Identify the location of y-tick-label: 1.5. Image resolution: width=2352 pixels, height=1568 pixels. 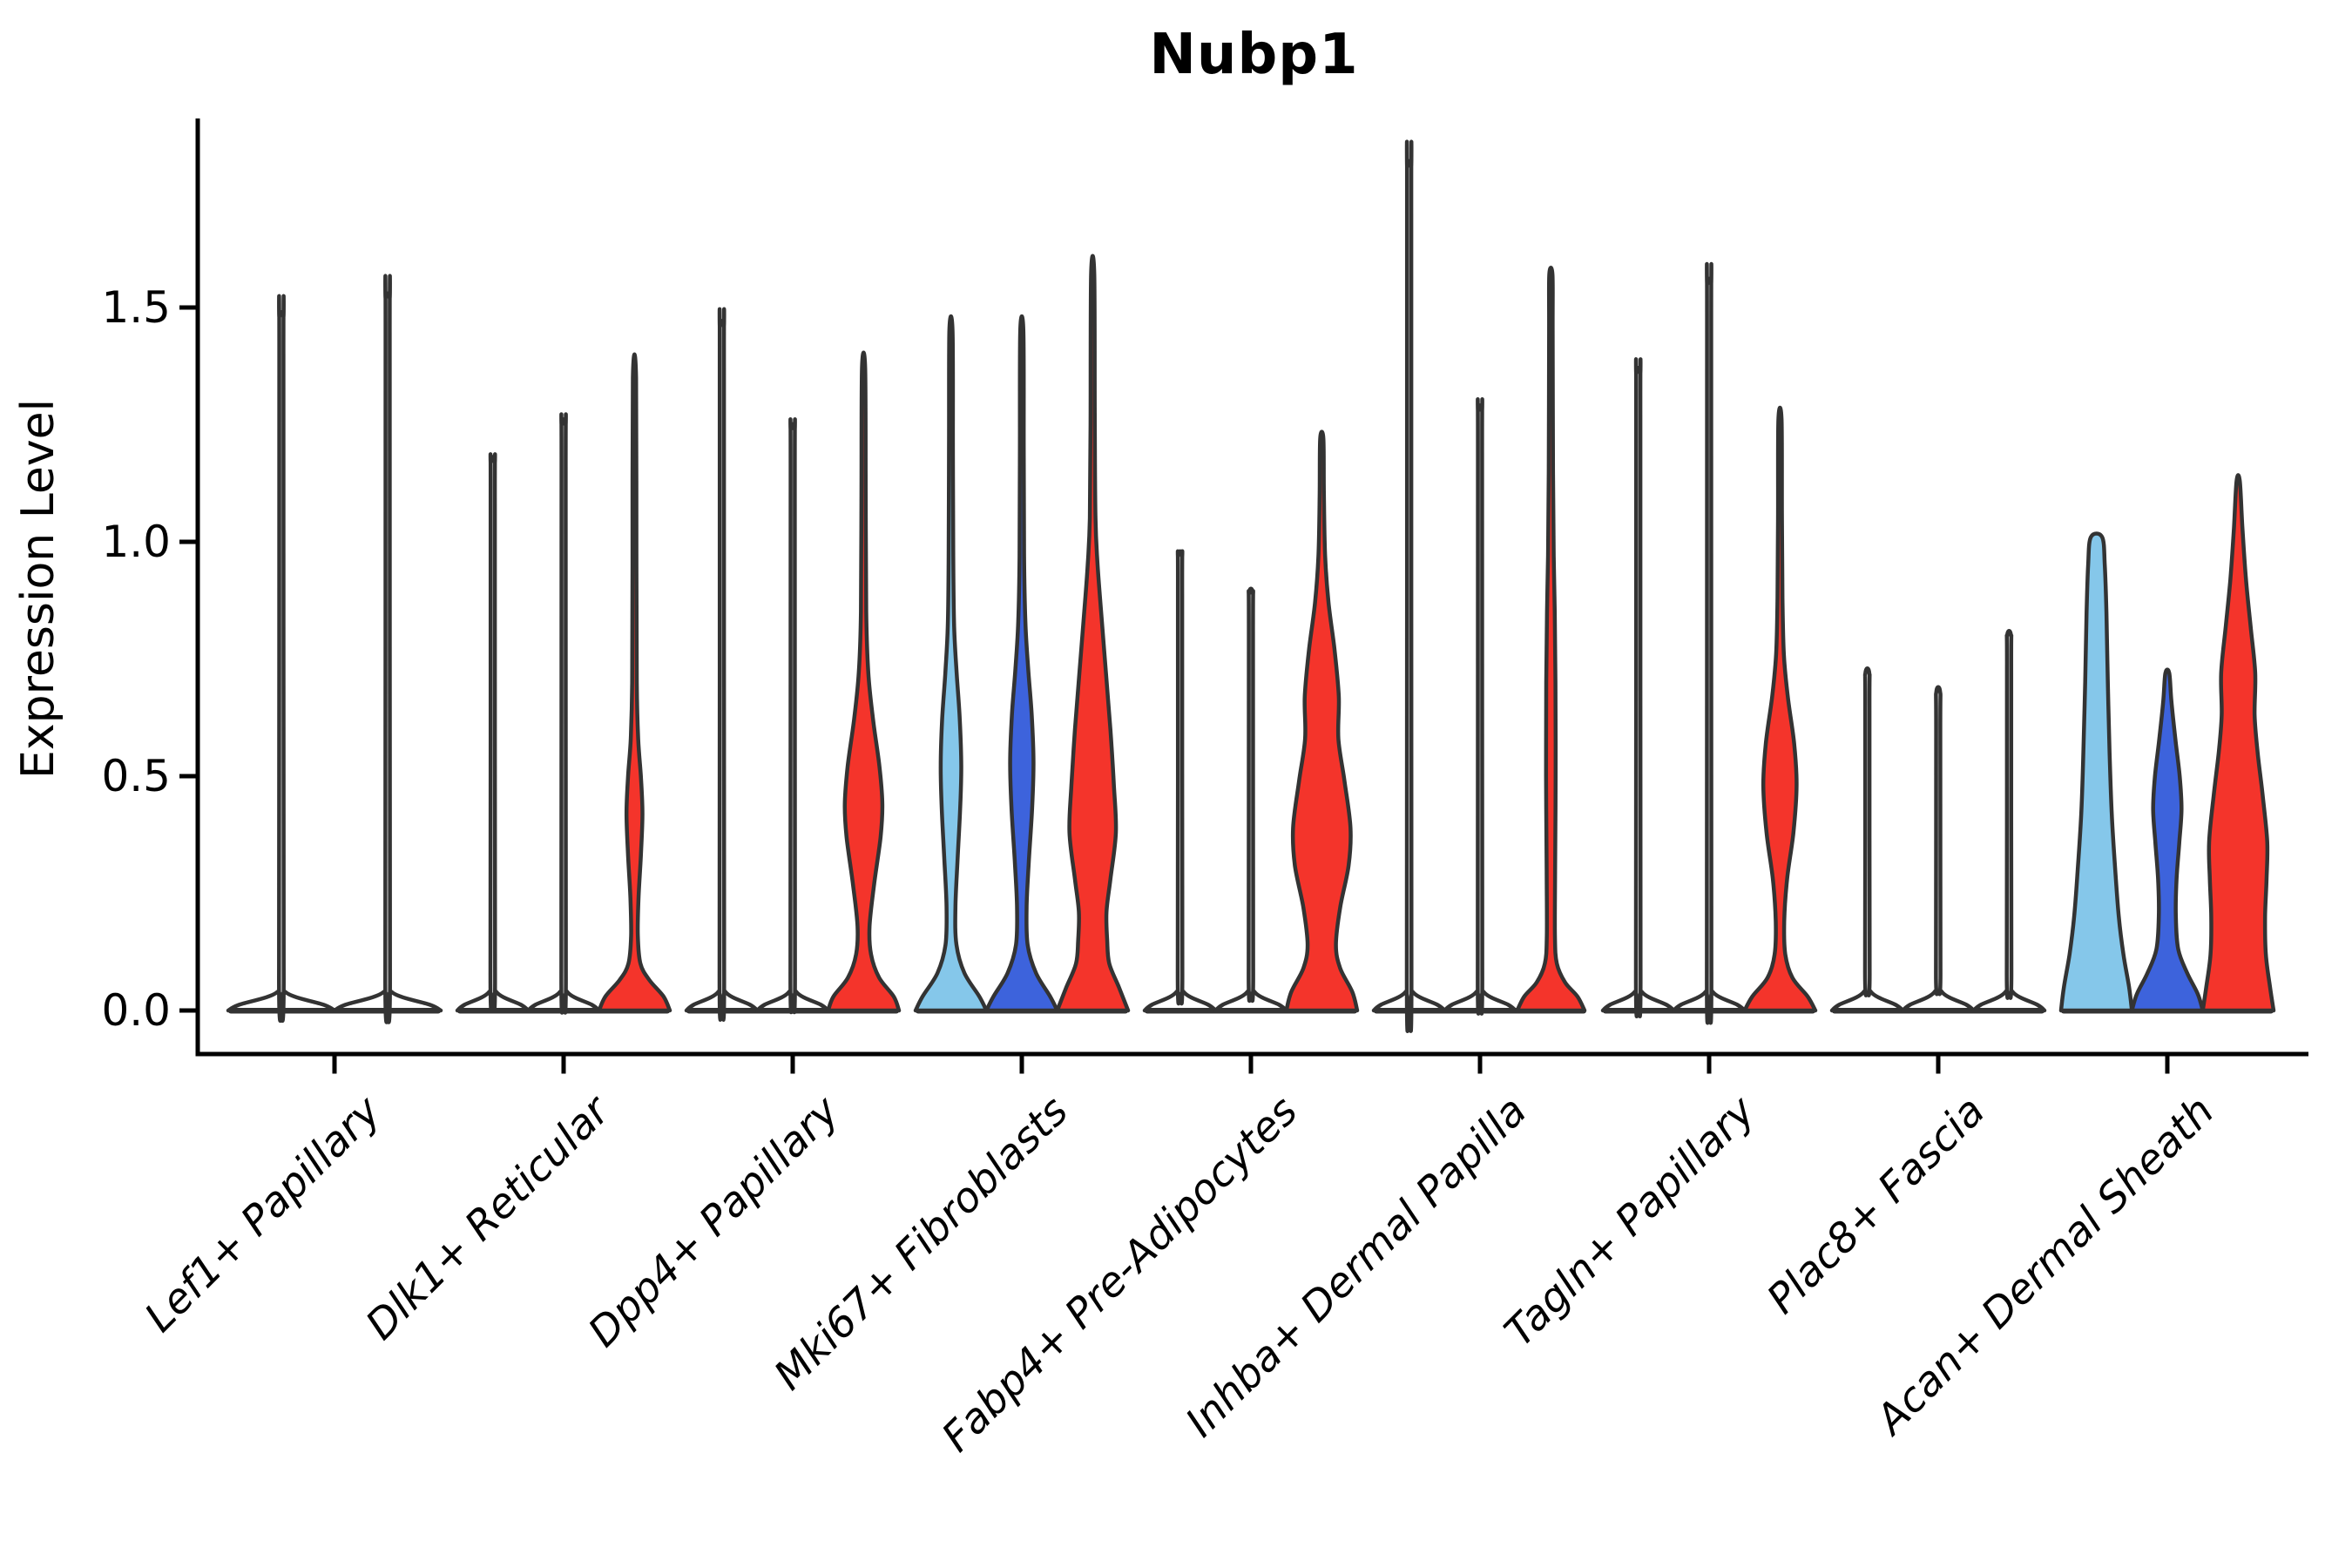
(136, 307).